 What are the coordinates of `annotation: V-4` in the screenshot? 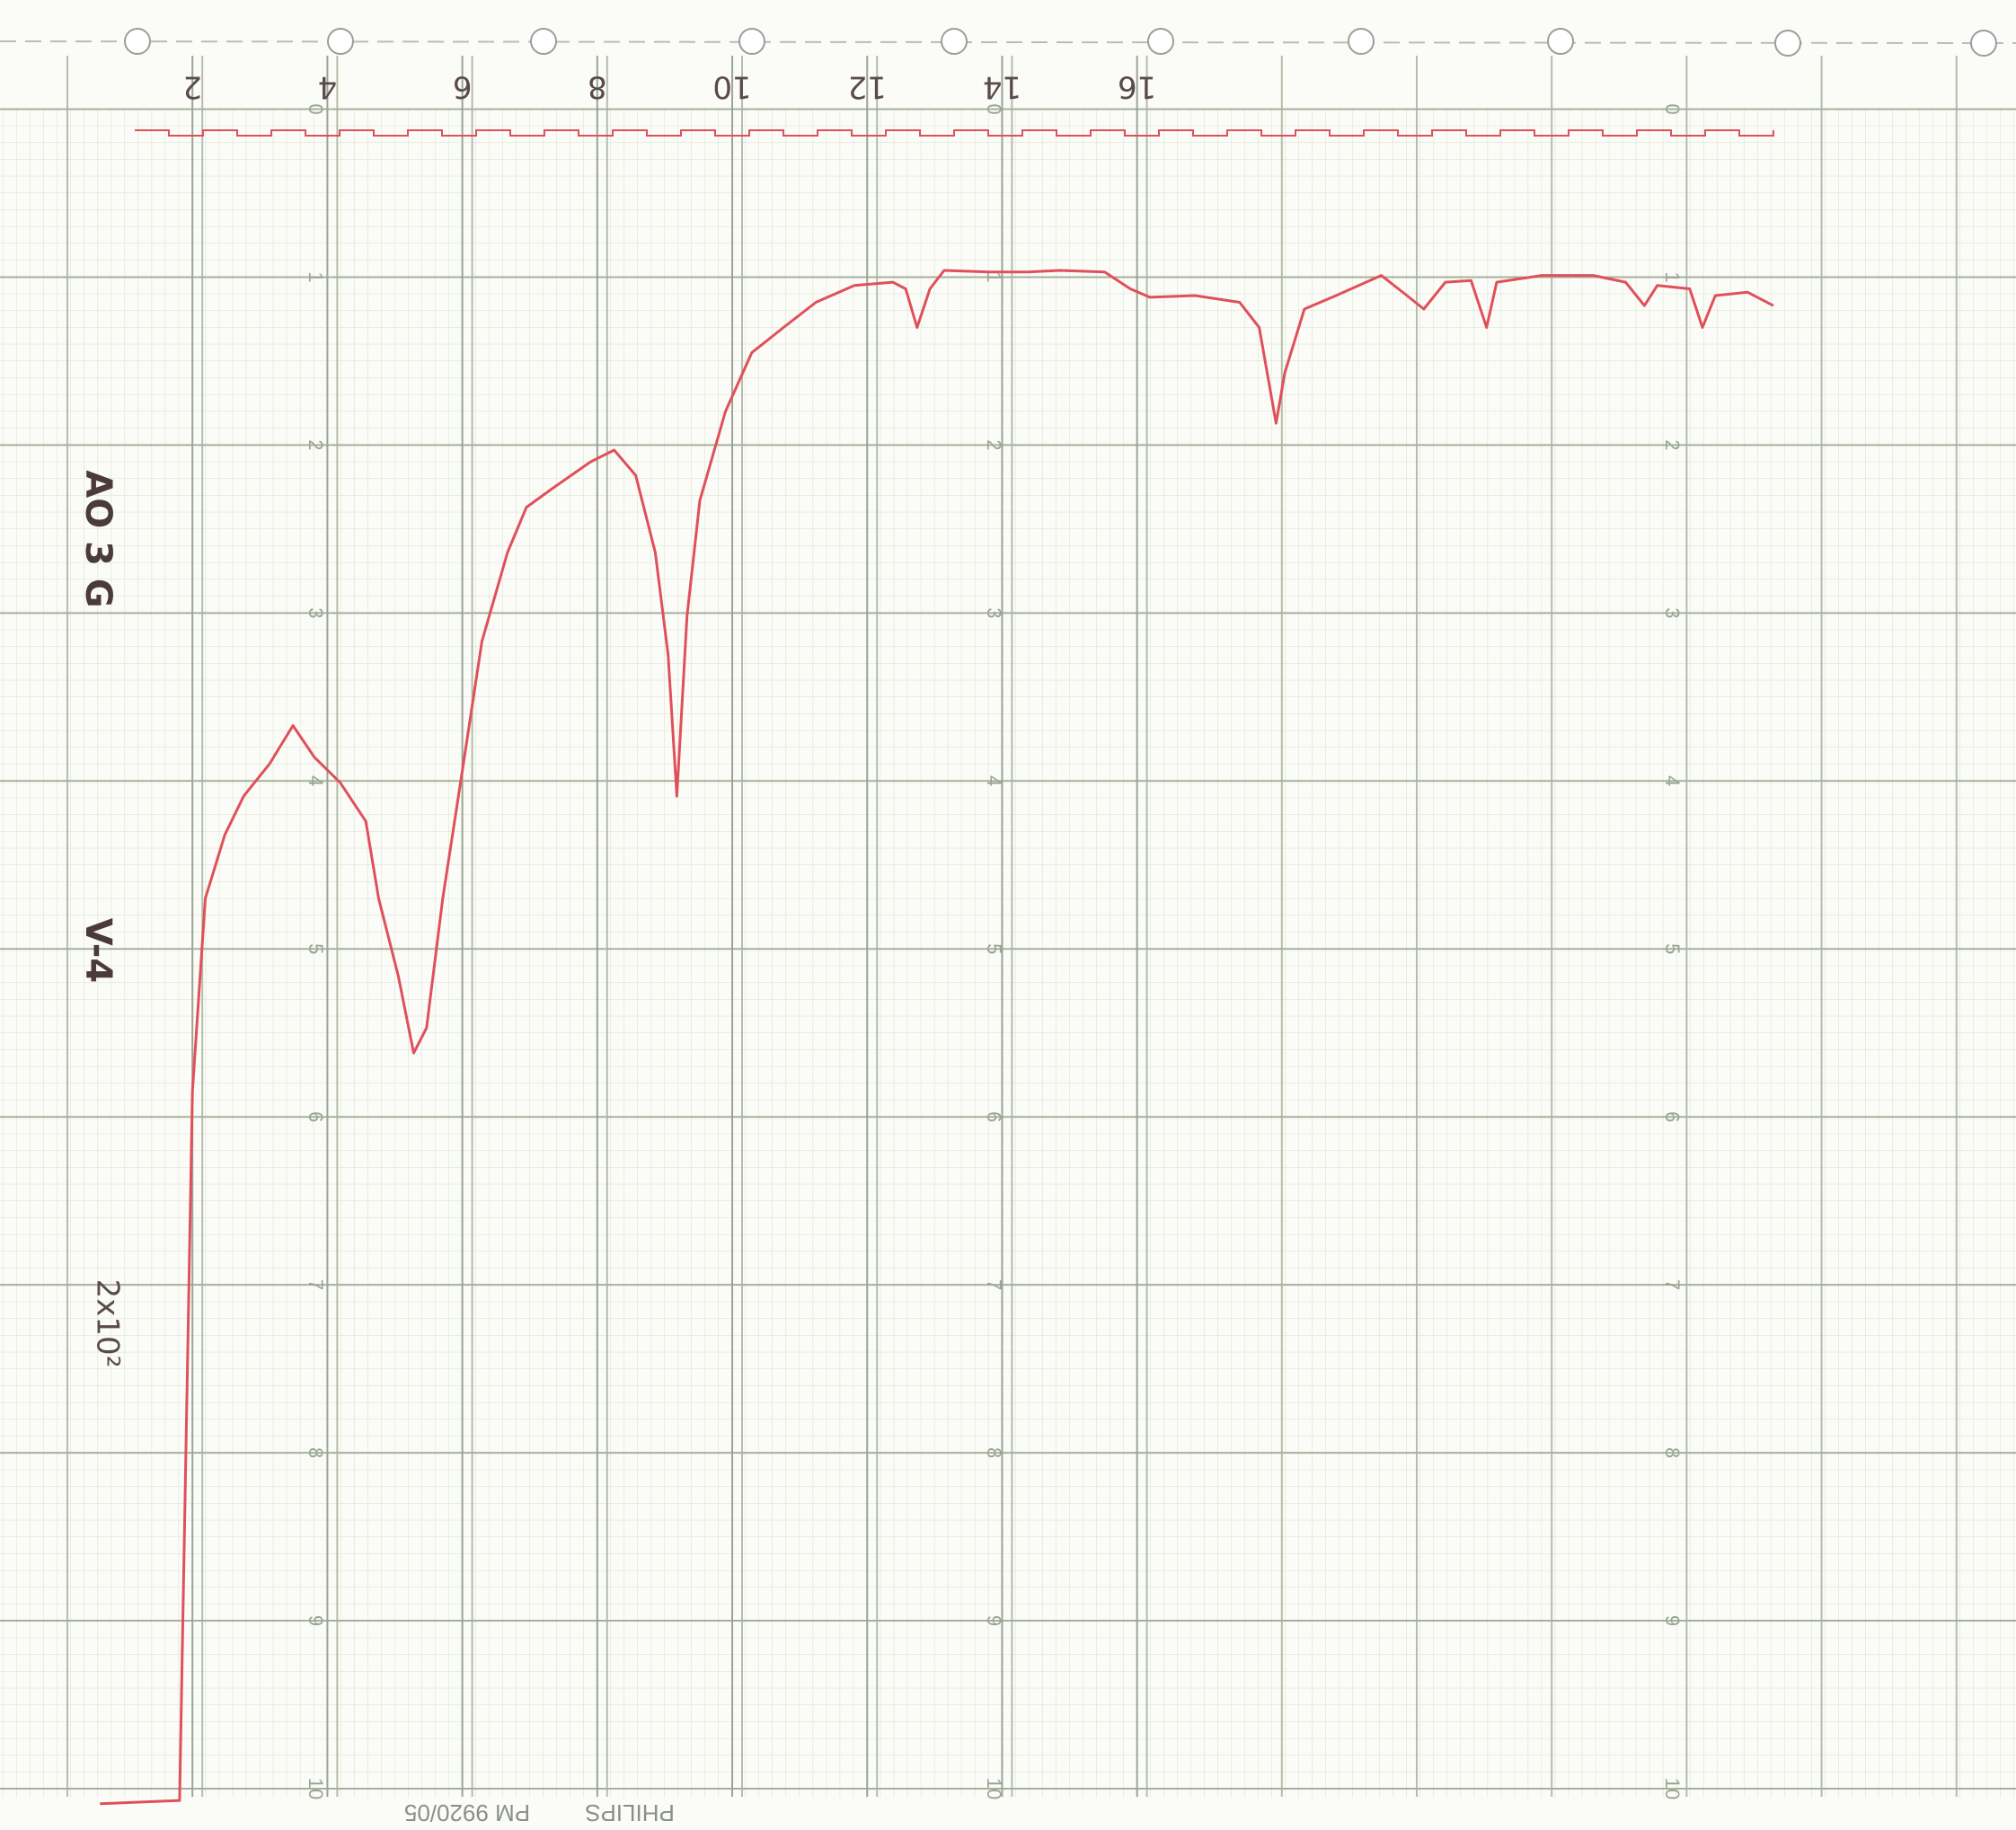 It's located at (98, 950).